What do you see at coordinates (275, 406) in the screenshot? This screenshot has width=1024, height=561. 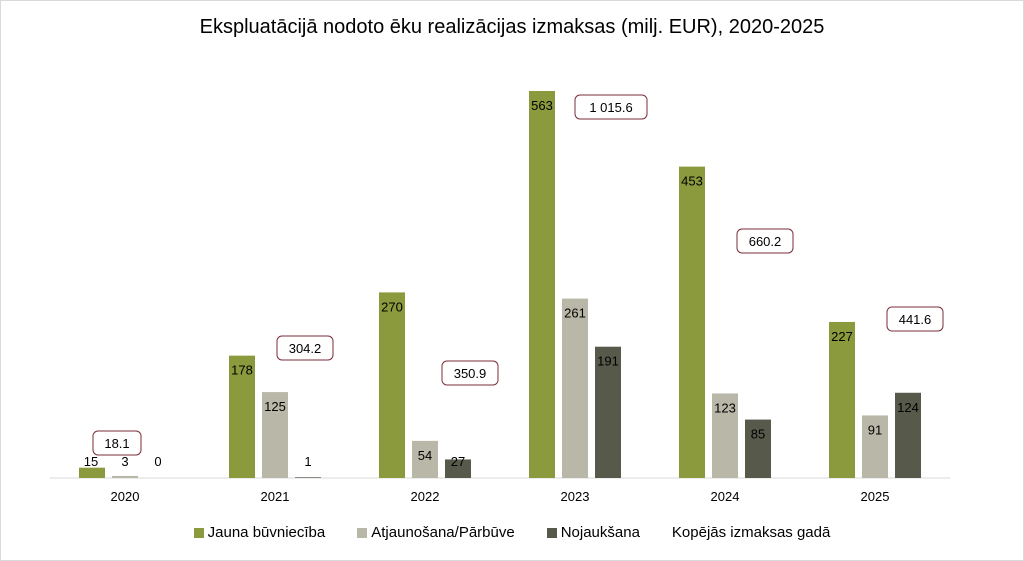 I see `data-label: 125` at bounding box center [275, 406].